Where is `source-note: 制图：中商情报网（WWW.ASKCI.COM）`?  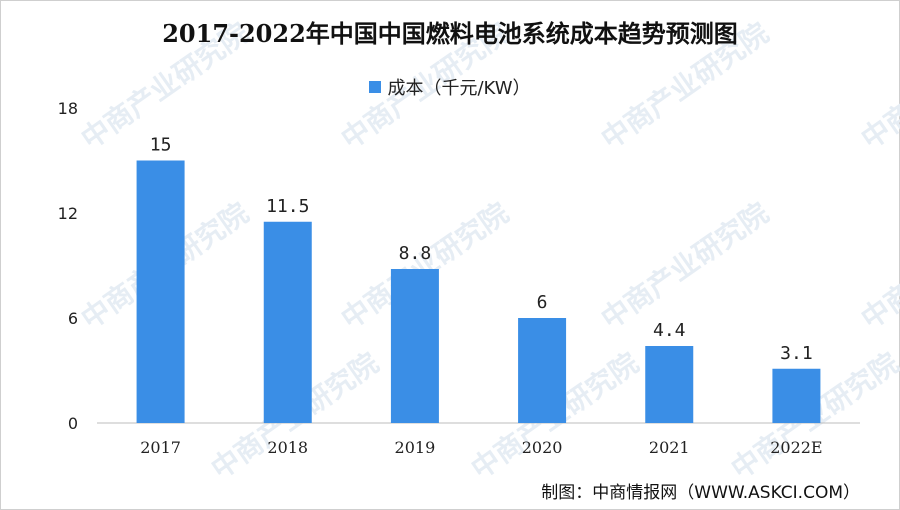
source-note: 制图：中商情报网（WWW.ASKCI.COM） is located at coordinates (700, 493).